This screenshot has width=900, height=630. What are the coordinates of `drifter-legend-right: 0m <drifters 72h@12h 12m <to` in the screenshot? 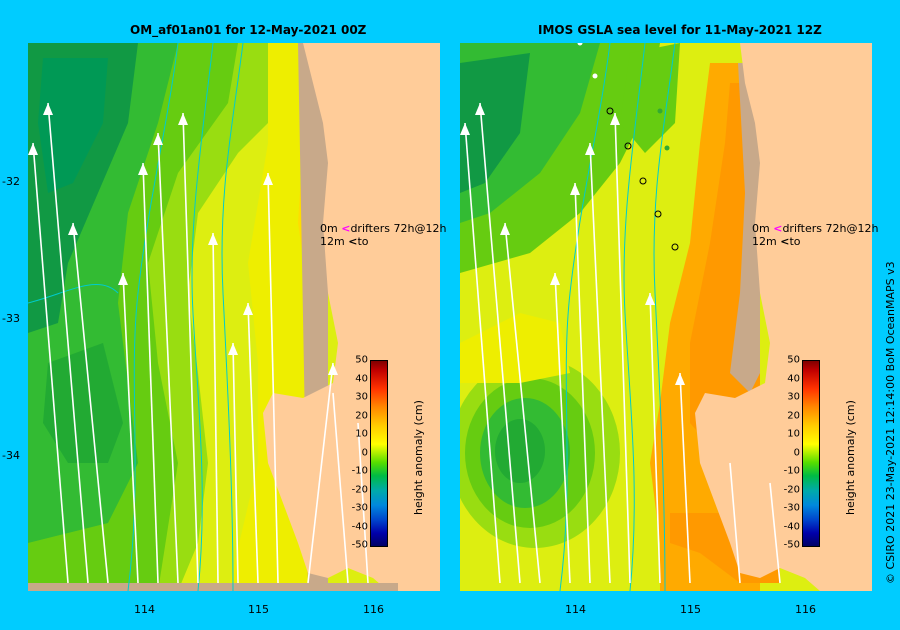 It's located at (815, 235).